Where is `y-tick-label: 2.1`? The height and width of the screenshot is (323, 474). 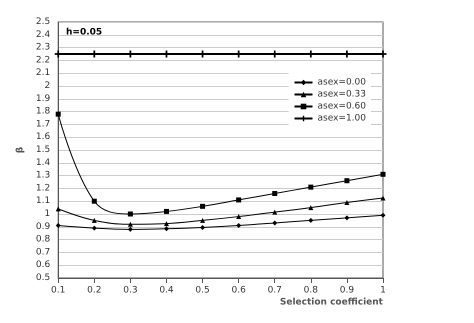
y-tick-label: 2.1 is located at coordinates (43, 73).